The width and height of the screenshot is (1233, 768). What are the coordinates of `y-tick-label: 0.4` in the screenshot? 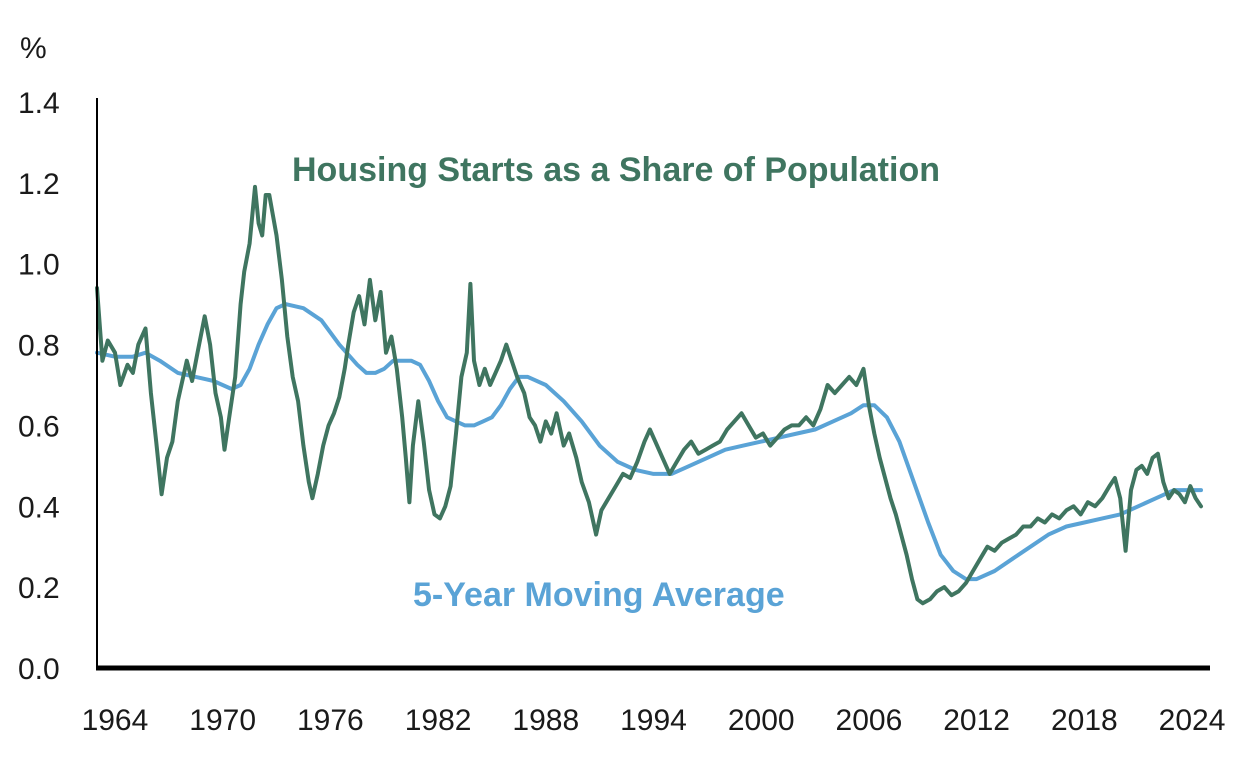 It's located at (39, 507).